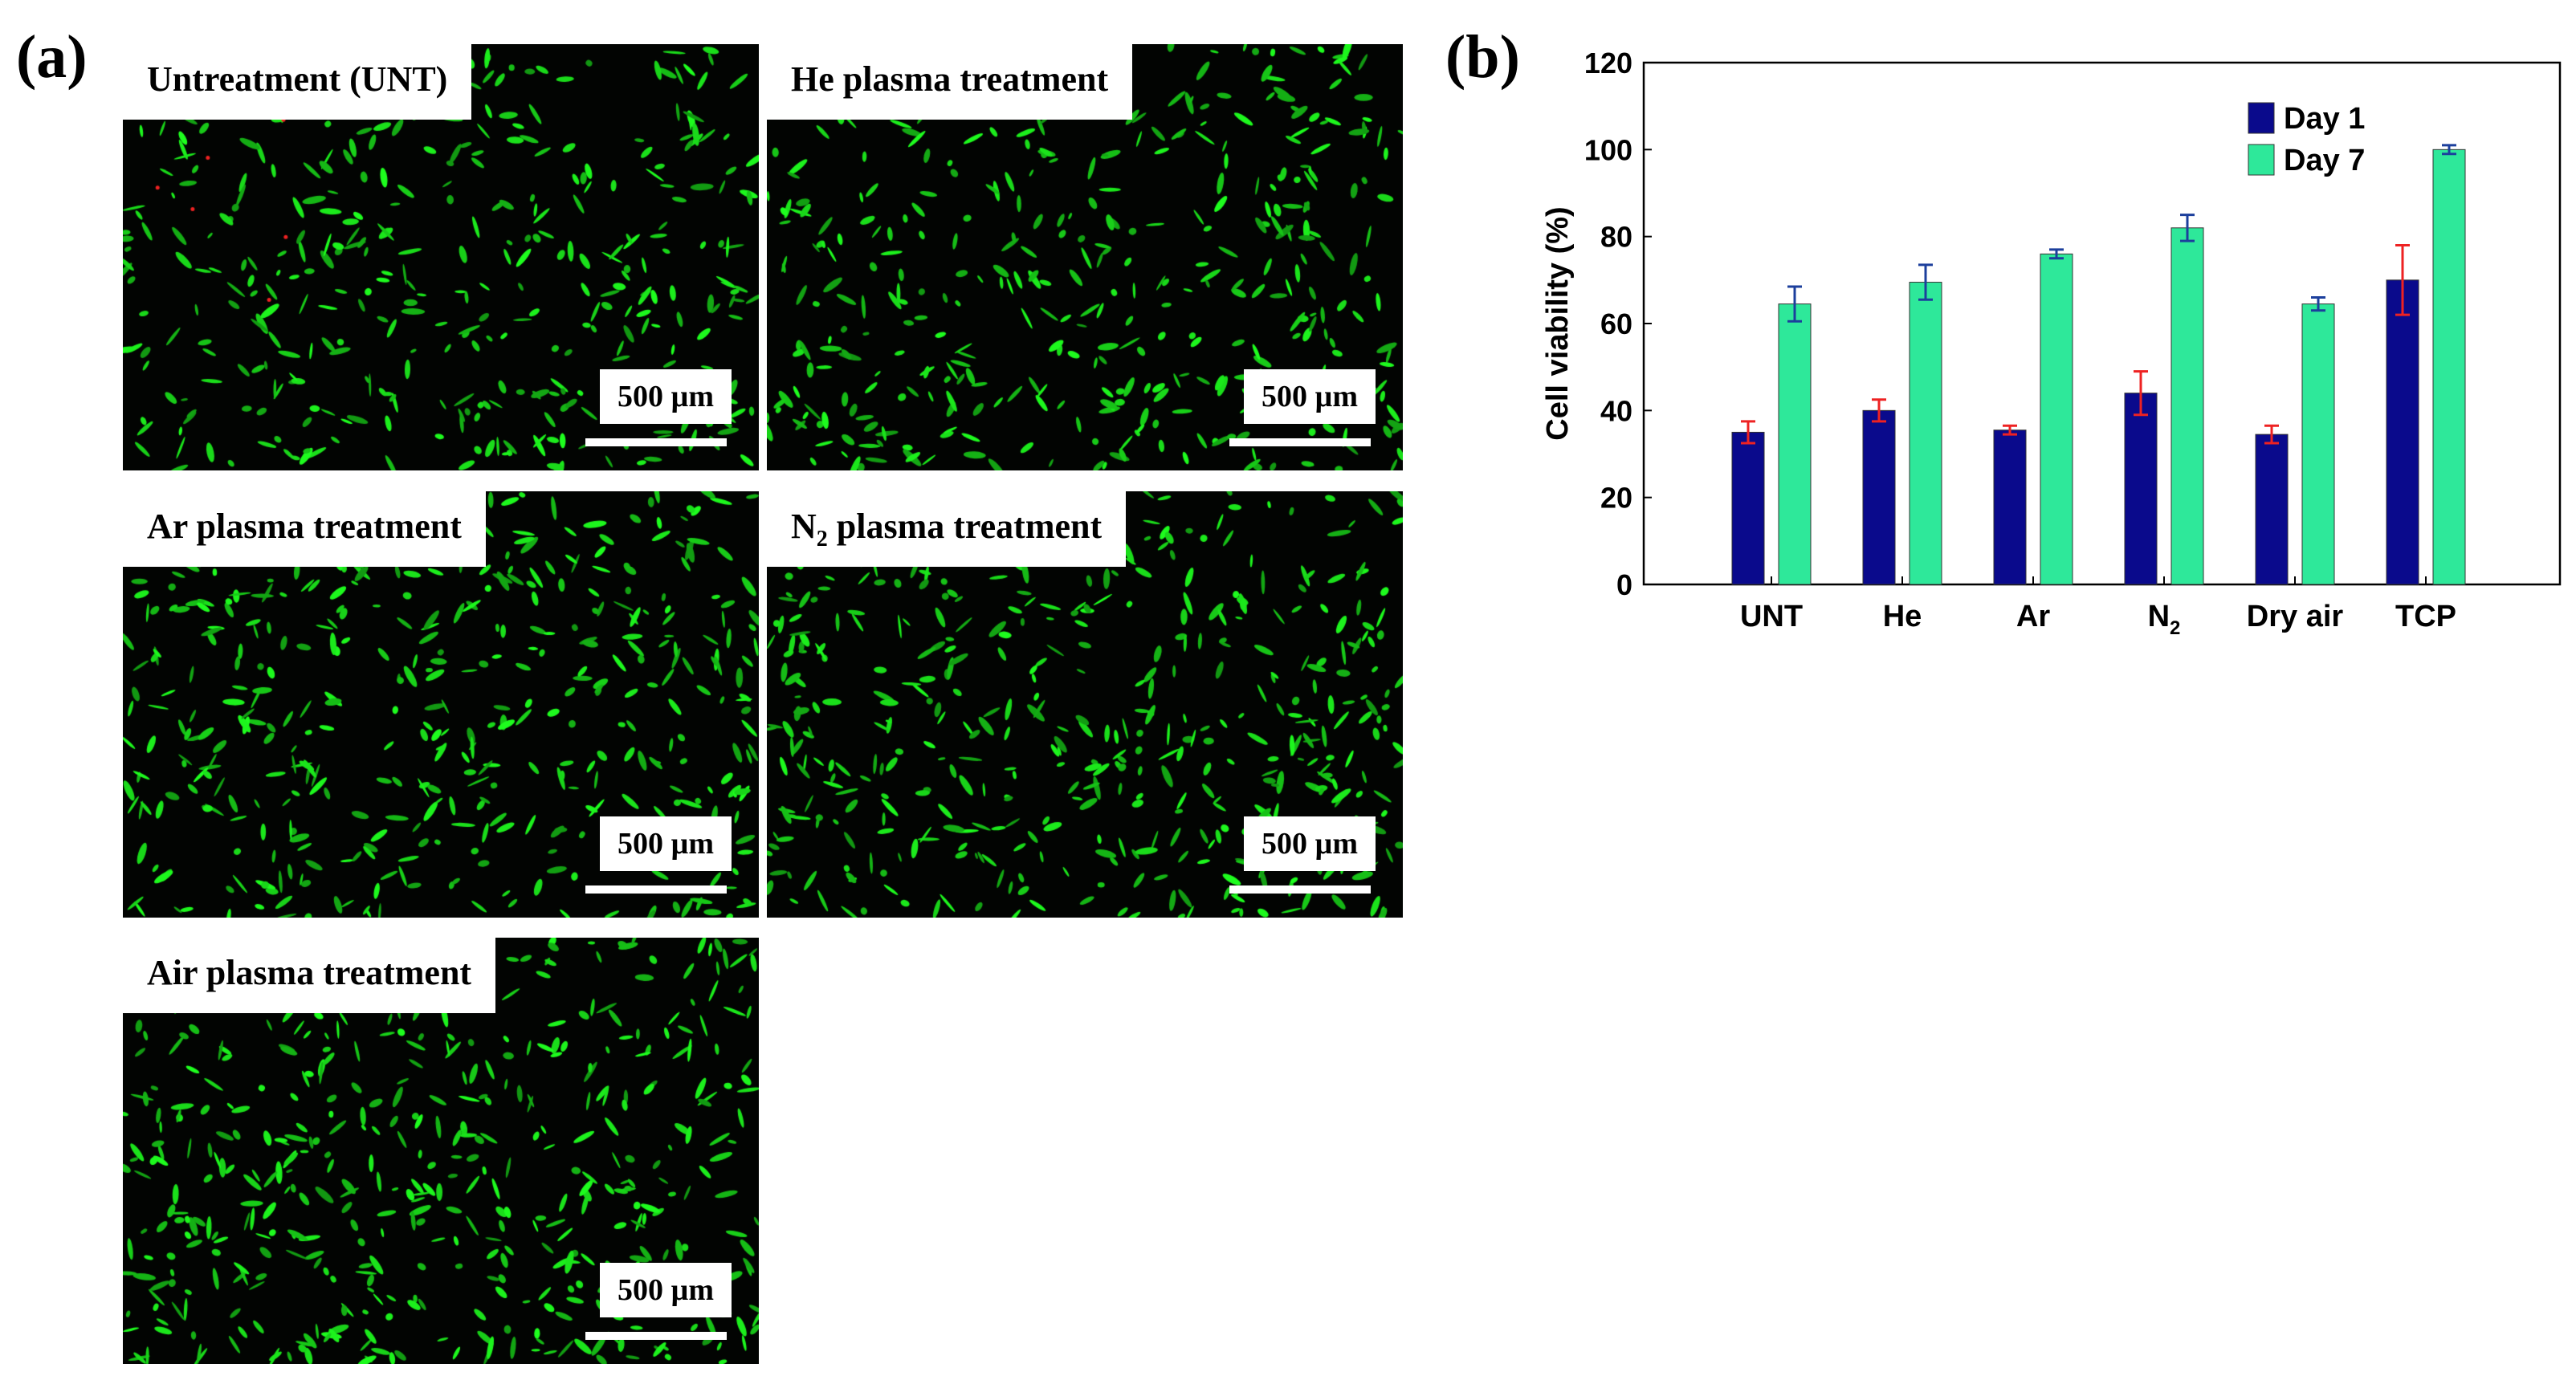 Image resolution: width=2576 pixels, height=1376 pixels. I want to click on y-axis-label: Cell viability (%), so click(1558, 323).